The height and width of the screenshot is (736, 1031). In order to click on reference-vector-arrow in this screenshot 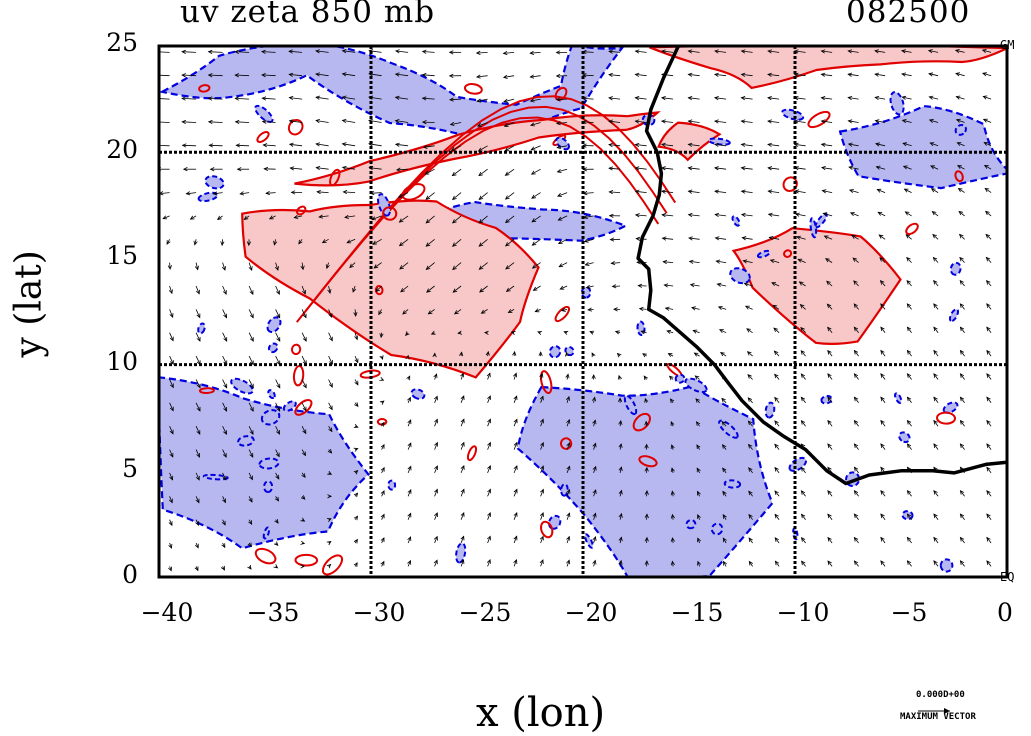, I will do `click(934, 711)`.